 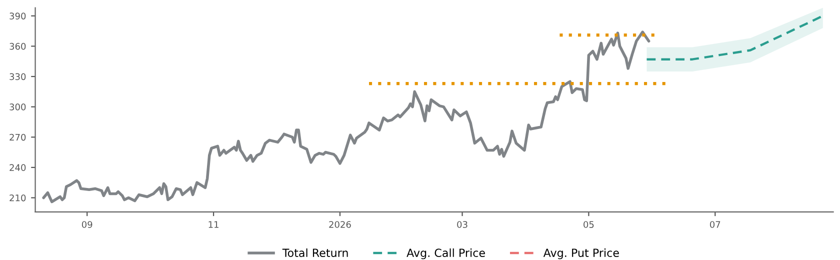 I want to click on x-tick-label: 03, so click(x=462, y=224).